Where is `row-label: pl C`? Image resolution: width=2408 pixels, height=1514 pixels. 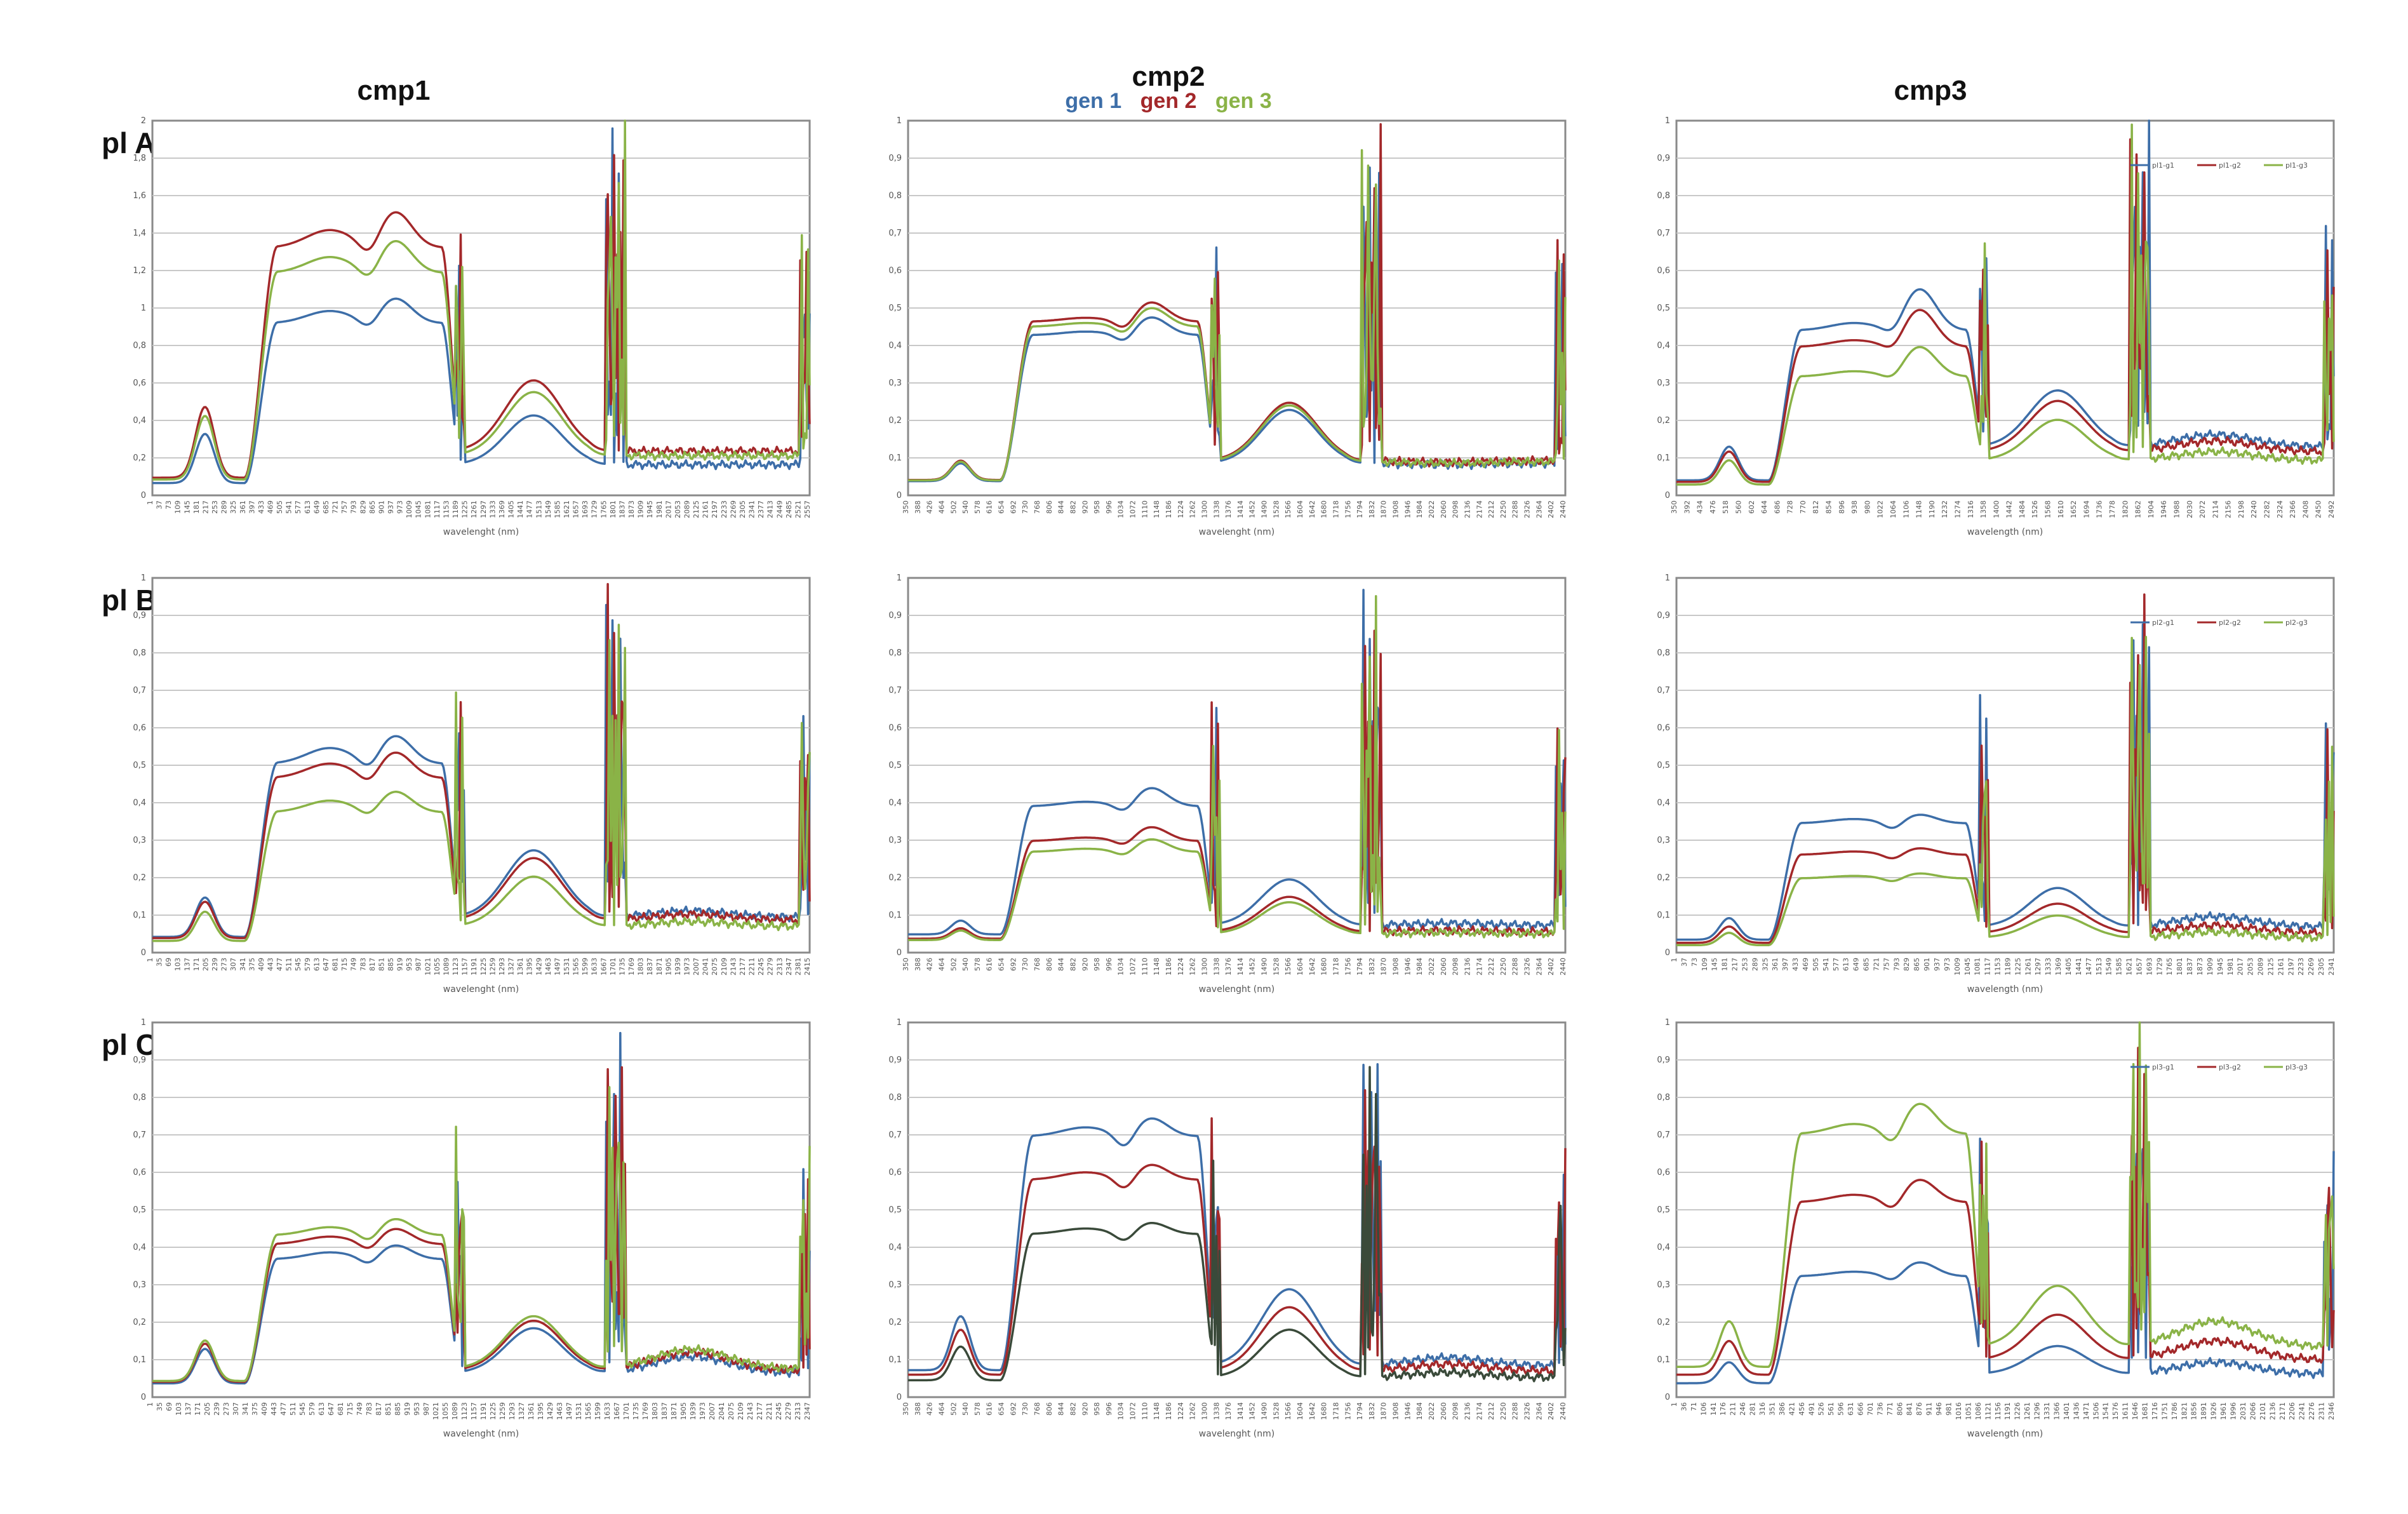
row-label: pl C is located at coordinates (129, 1044).